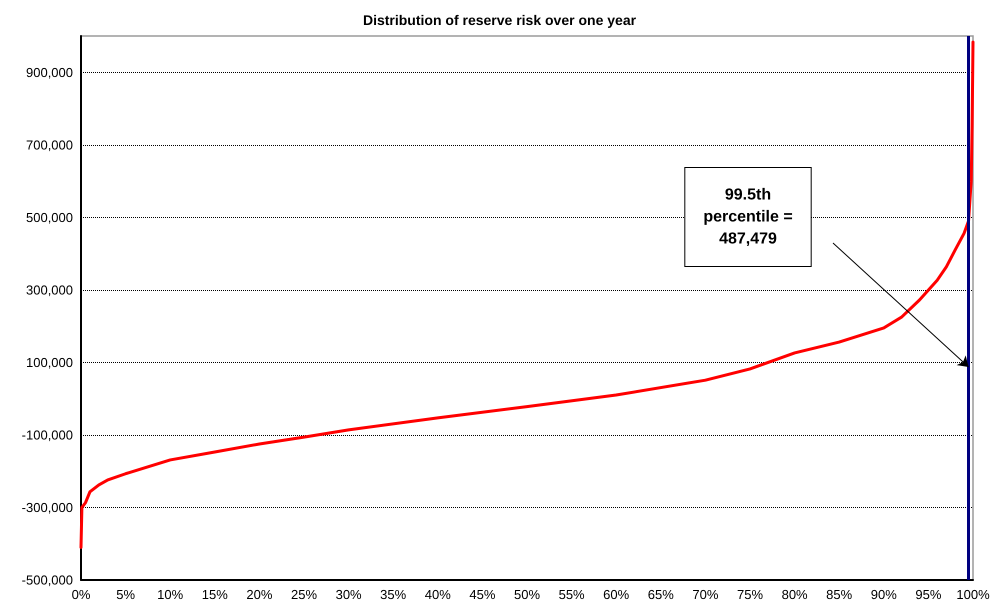 The image size is (999, 610). Describe the element at coordinates (49, 362) in the screenshot. I see `y-tick-label: 100,000` at that location.